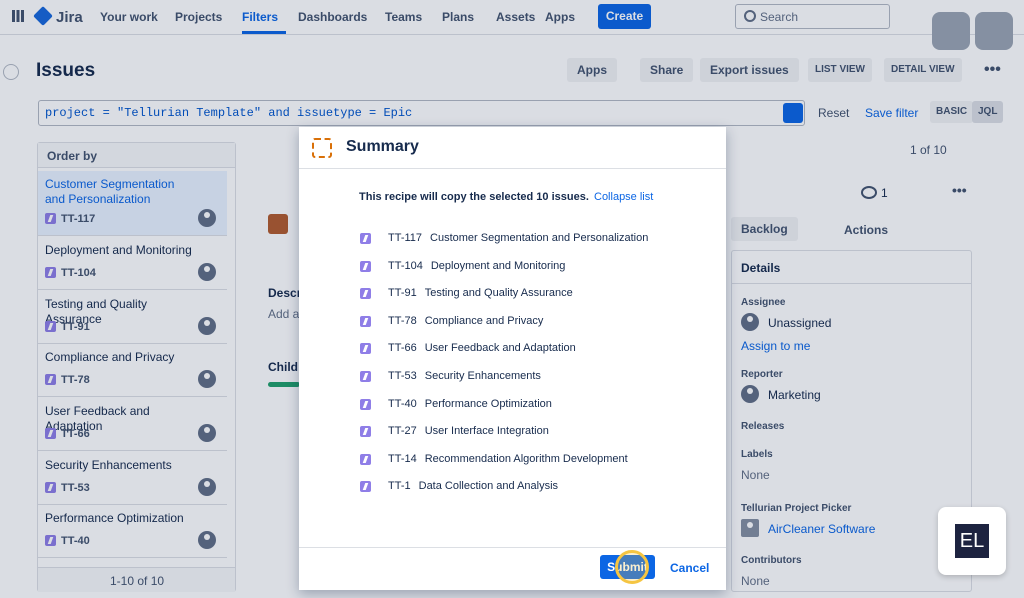 The image size is (1024, 598). Describe the element at coordinates (484, 320) in the screenshot. I see `modal-item-title: Compliance and Privacy` at that location.